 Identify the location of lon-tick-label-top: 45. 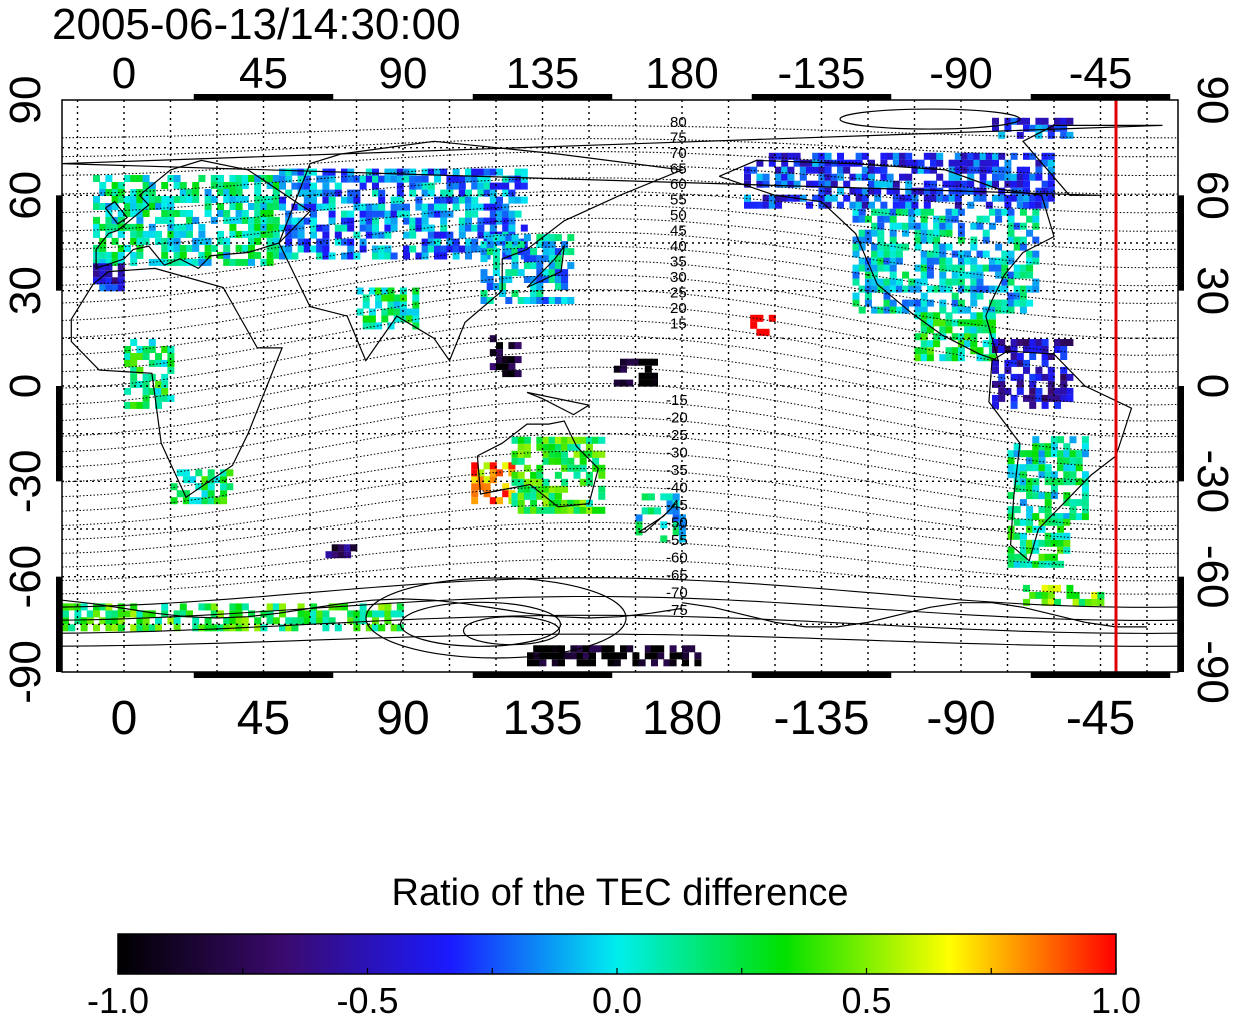
(263, 73).